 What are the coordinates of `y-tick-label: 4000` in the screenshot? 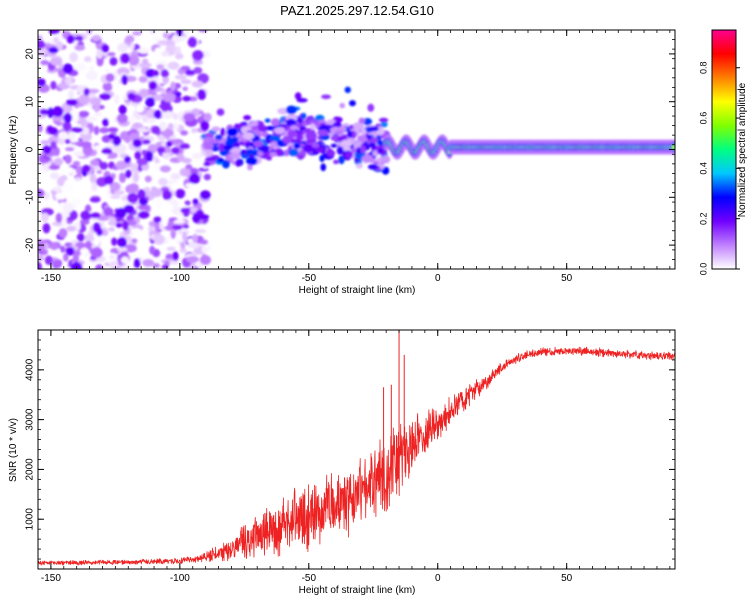 It's located at (30, 369).